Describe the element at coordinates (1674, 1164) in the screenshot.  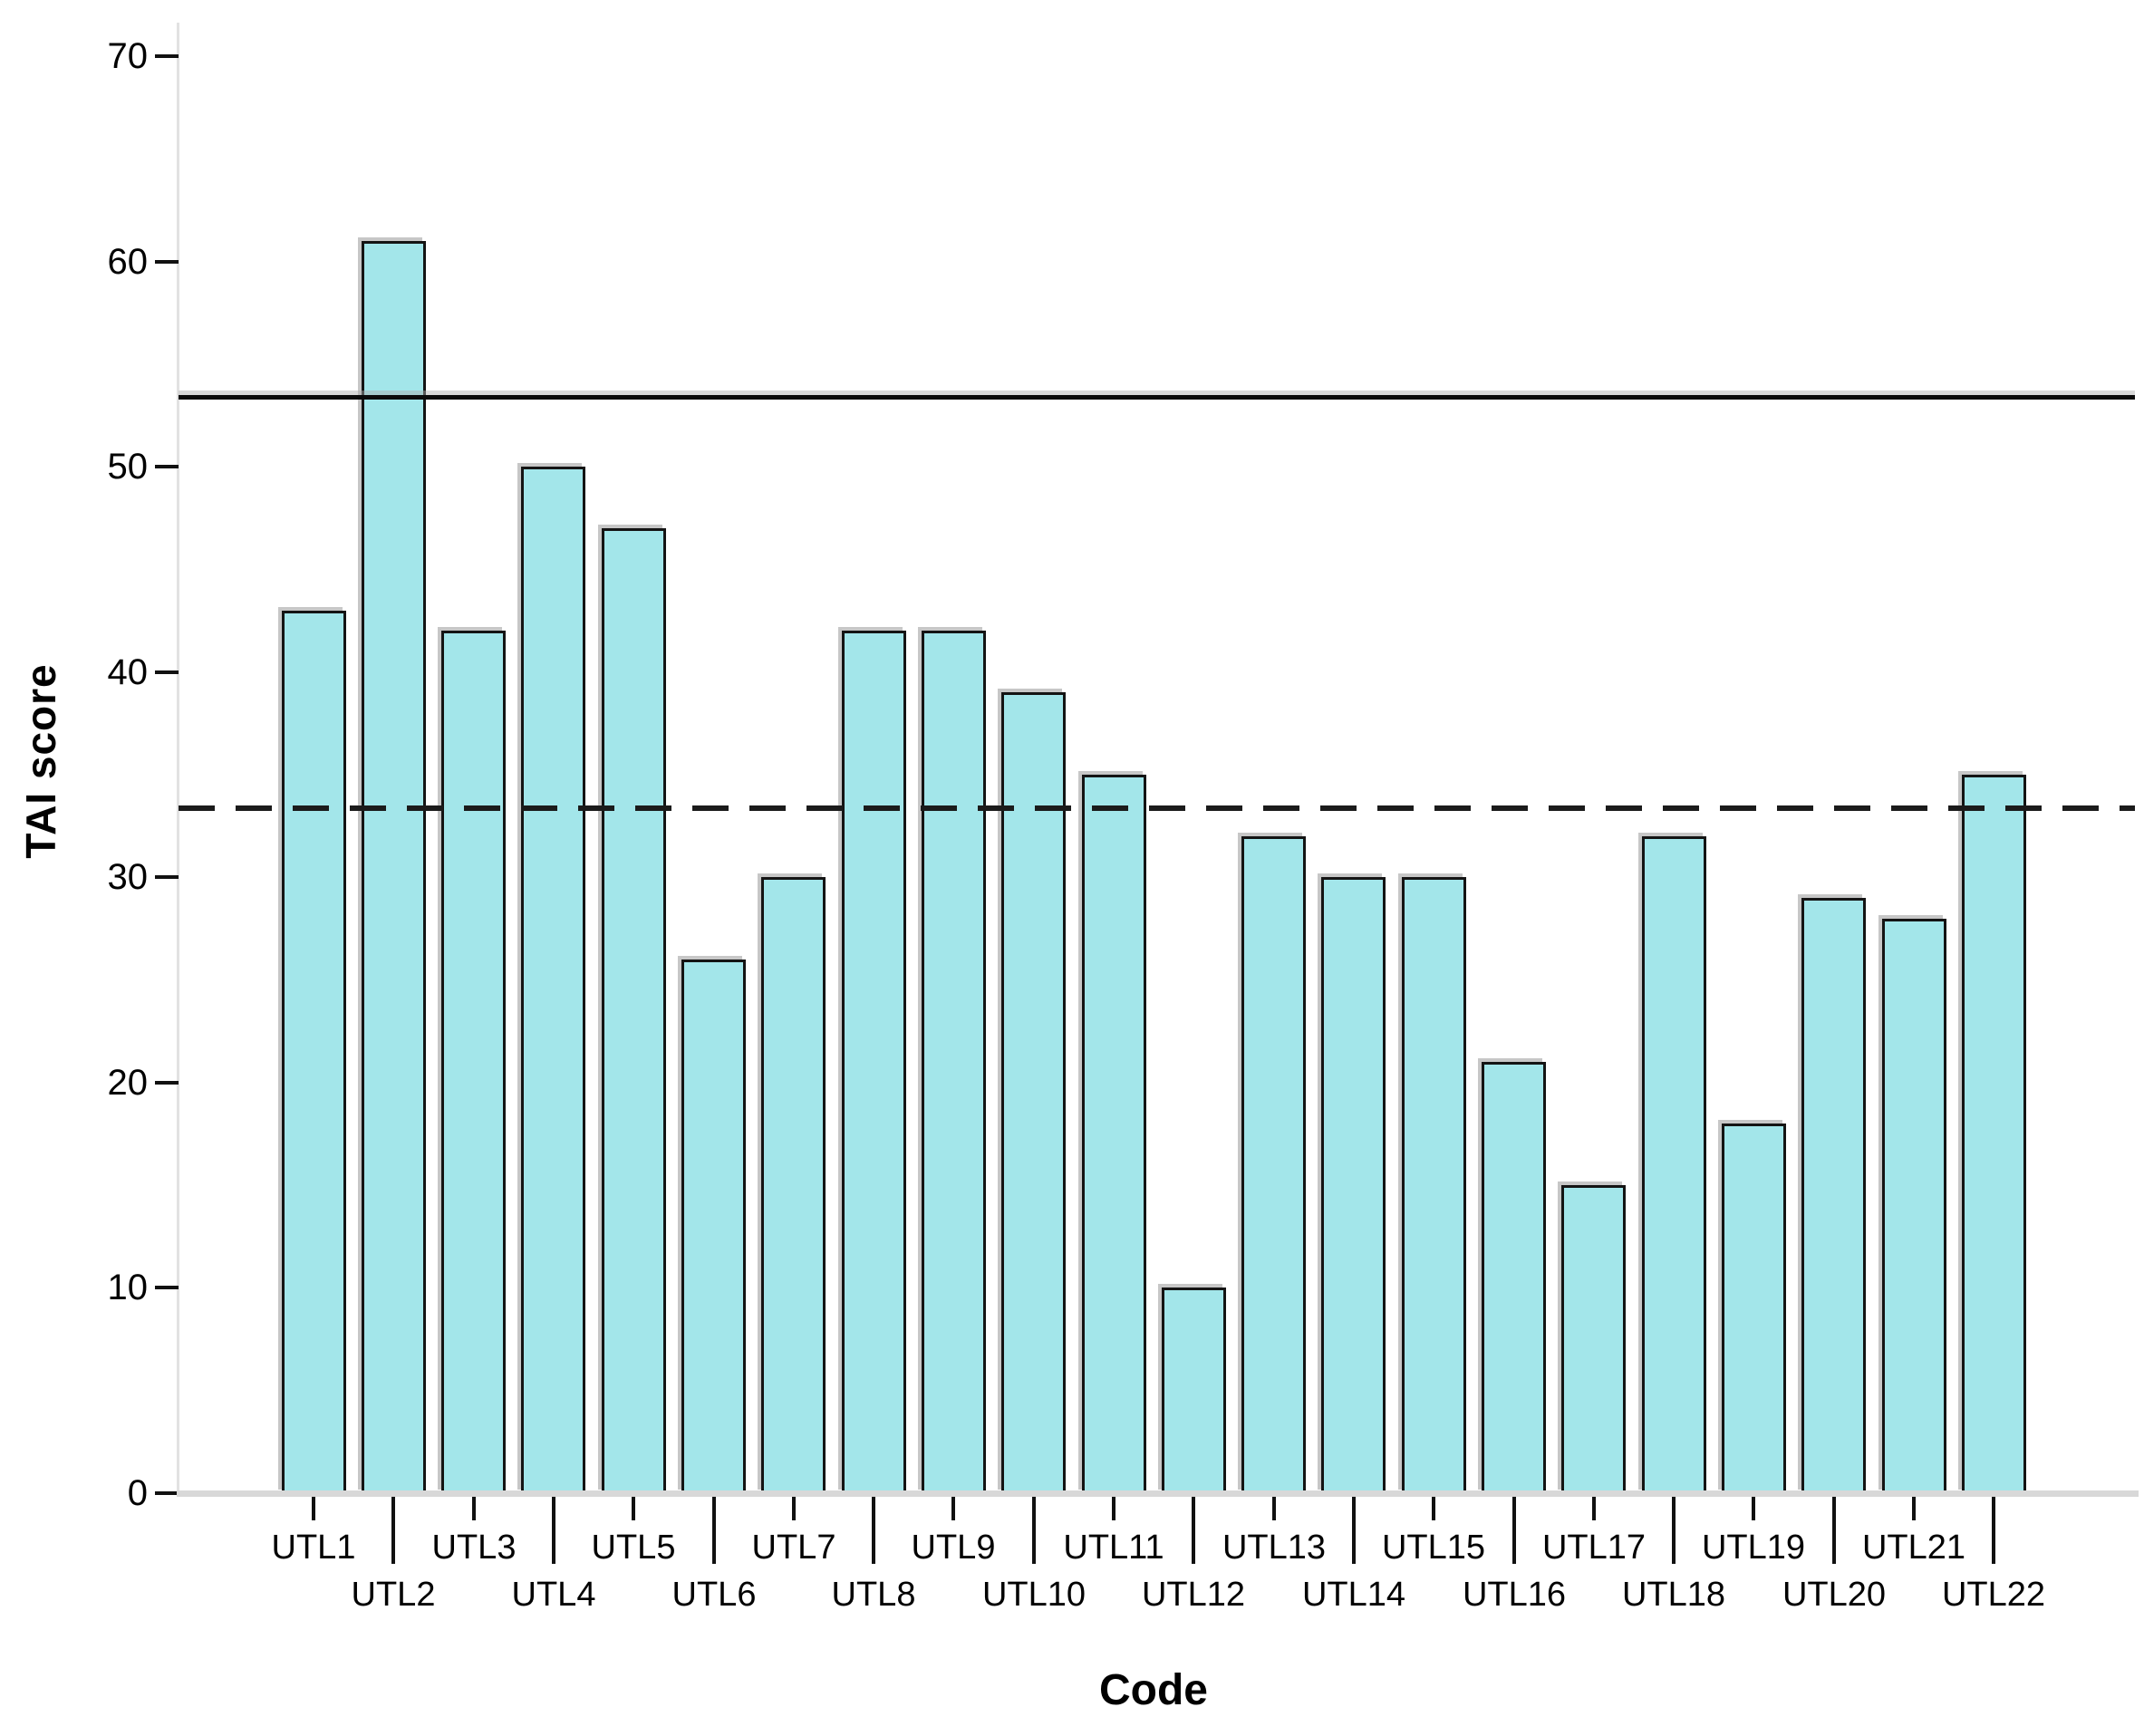
I see `bar-UTL18` at that location.